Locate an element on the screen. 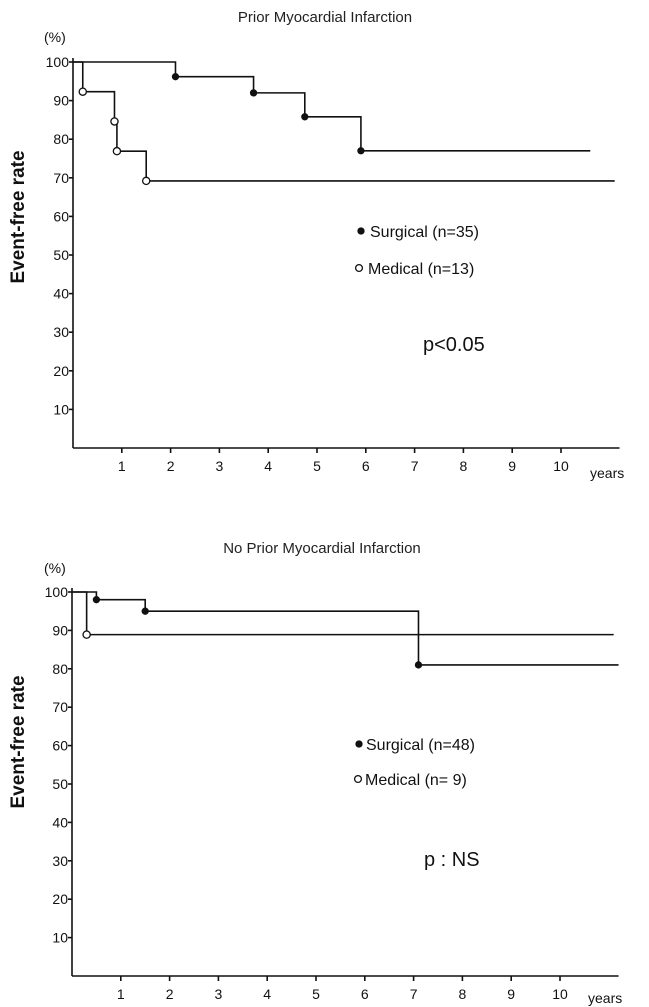 Image resolution: width=649 pixels, height=1007 pixels. chart-title: No Prior Myocardial Infarction is located at coordinates (322, 548).